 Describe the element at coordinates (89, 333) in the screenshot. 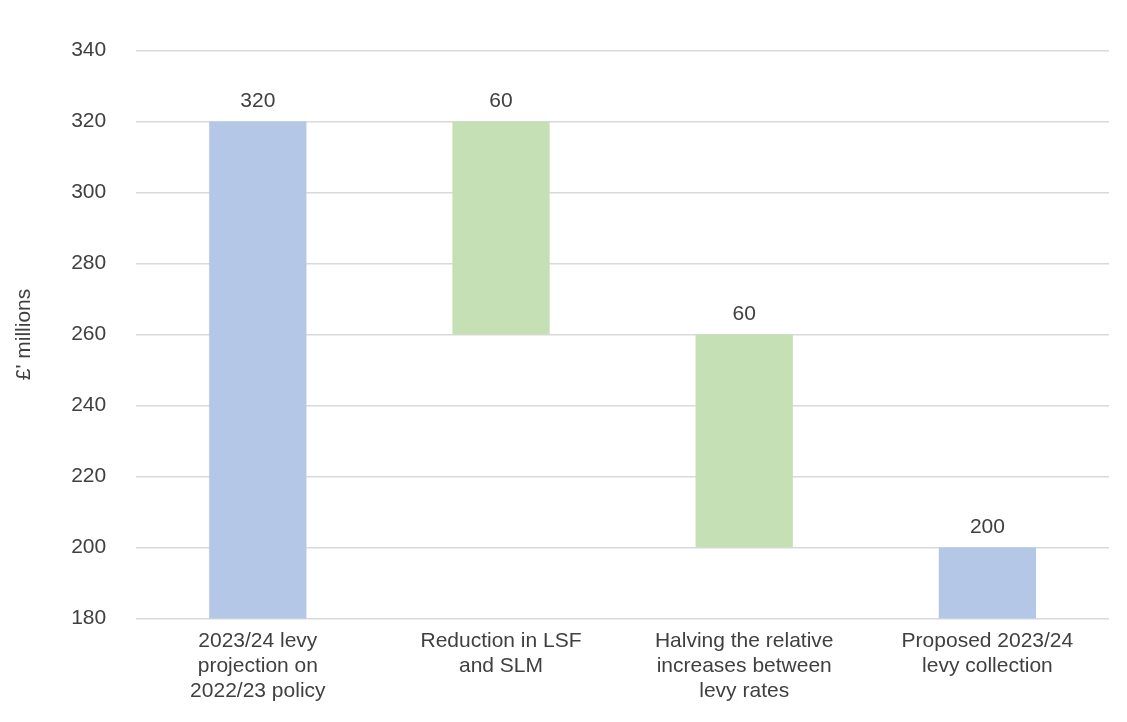

I see `y-tick-label: 260` at that location.